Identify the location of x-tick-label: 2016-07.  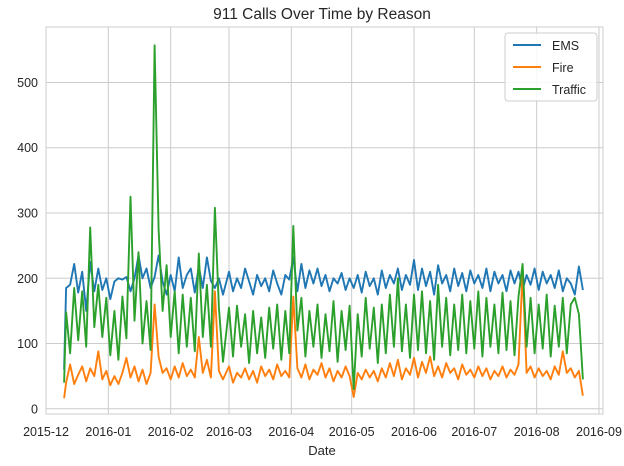
(474, 432).